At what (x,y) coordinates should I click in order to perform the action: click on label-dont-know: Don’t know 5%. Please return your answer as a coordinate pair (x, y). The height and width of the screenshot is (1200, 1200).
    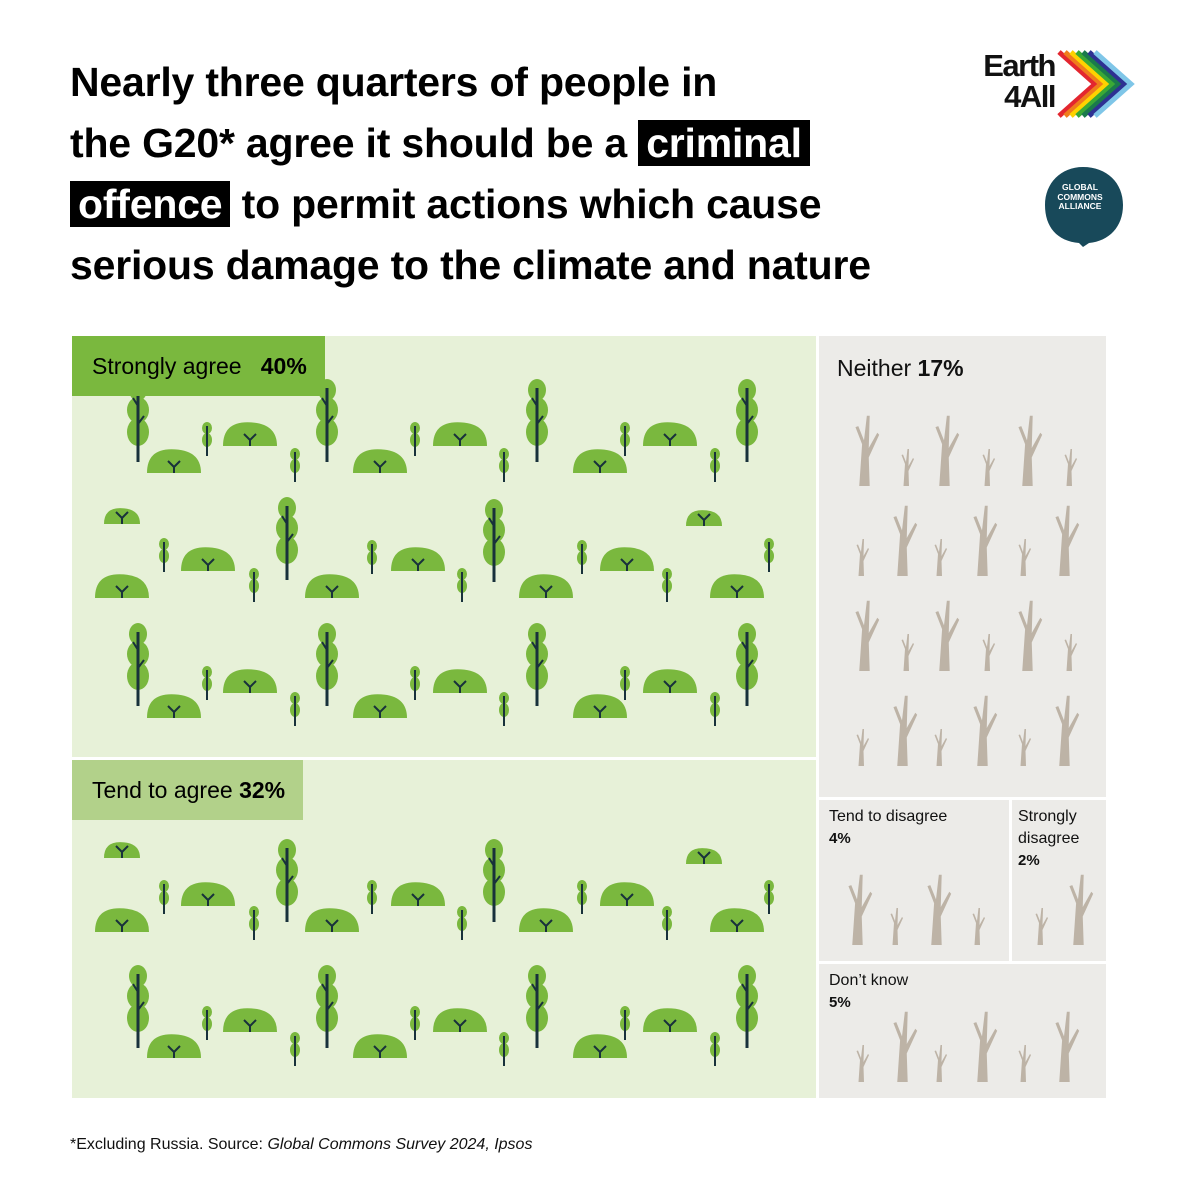
    Looking at the image, I should click on (868, 992).